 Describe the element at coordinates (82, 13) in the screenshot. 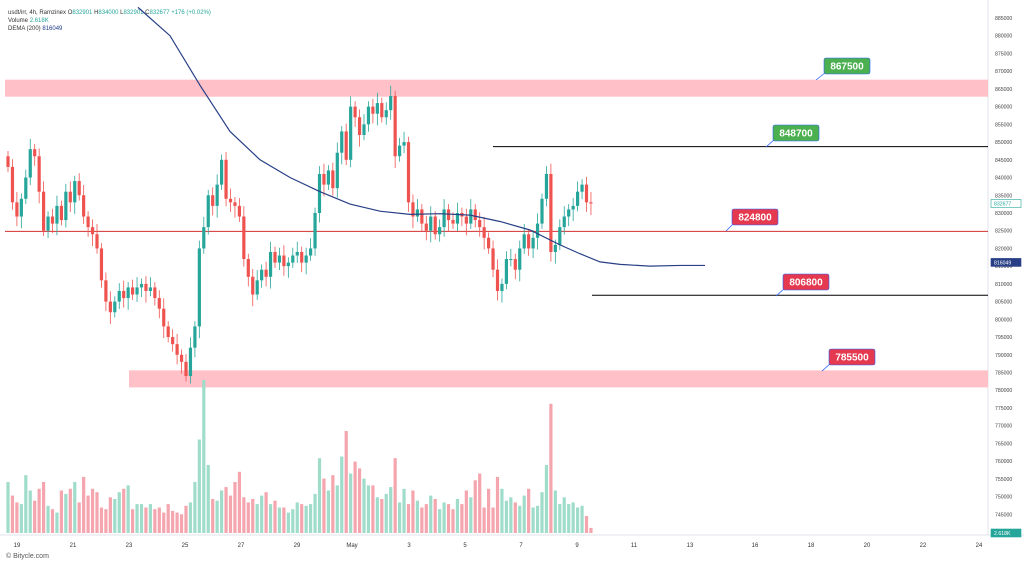

I see `open-value: 832901` at that location.